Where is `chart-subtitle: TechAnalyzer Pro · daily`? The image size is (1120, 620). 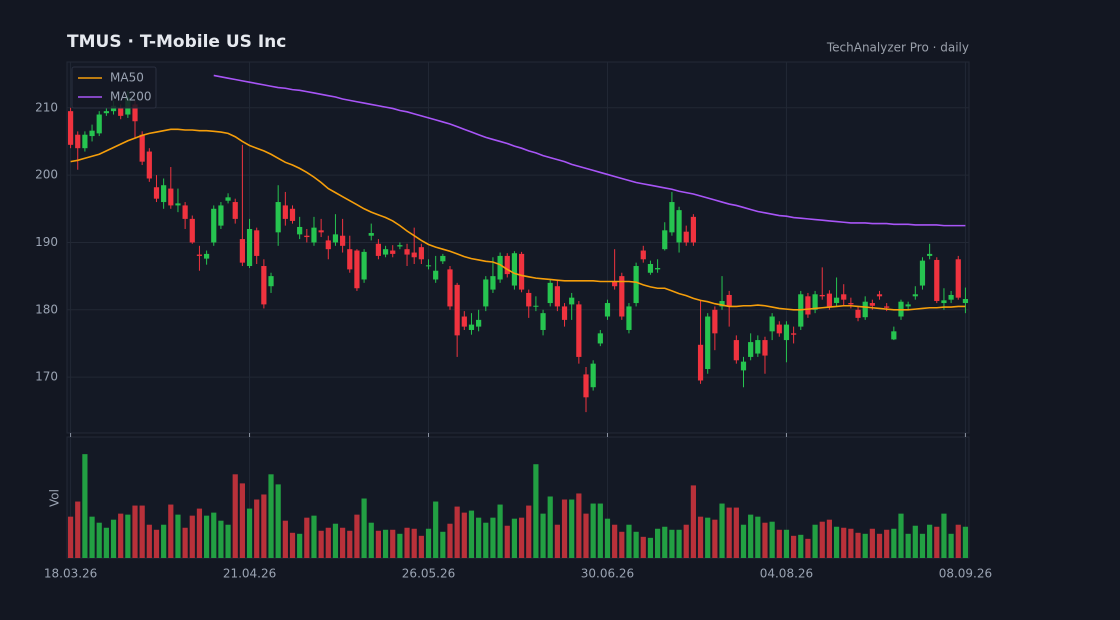
chart-subtitle: TechAnalyzer Pro · daily is located at coordinates (897, 48).